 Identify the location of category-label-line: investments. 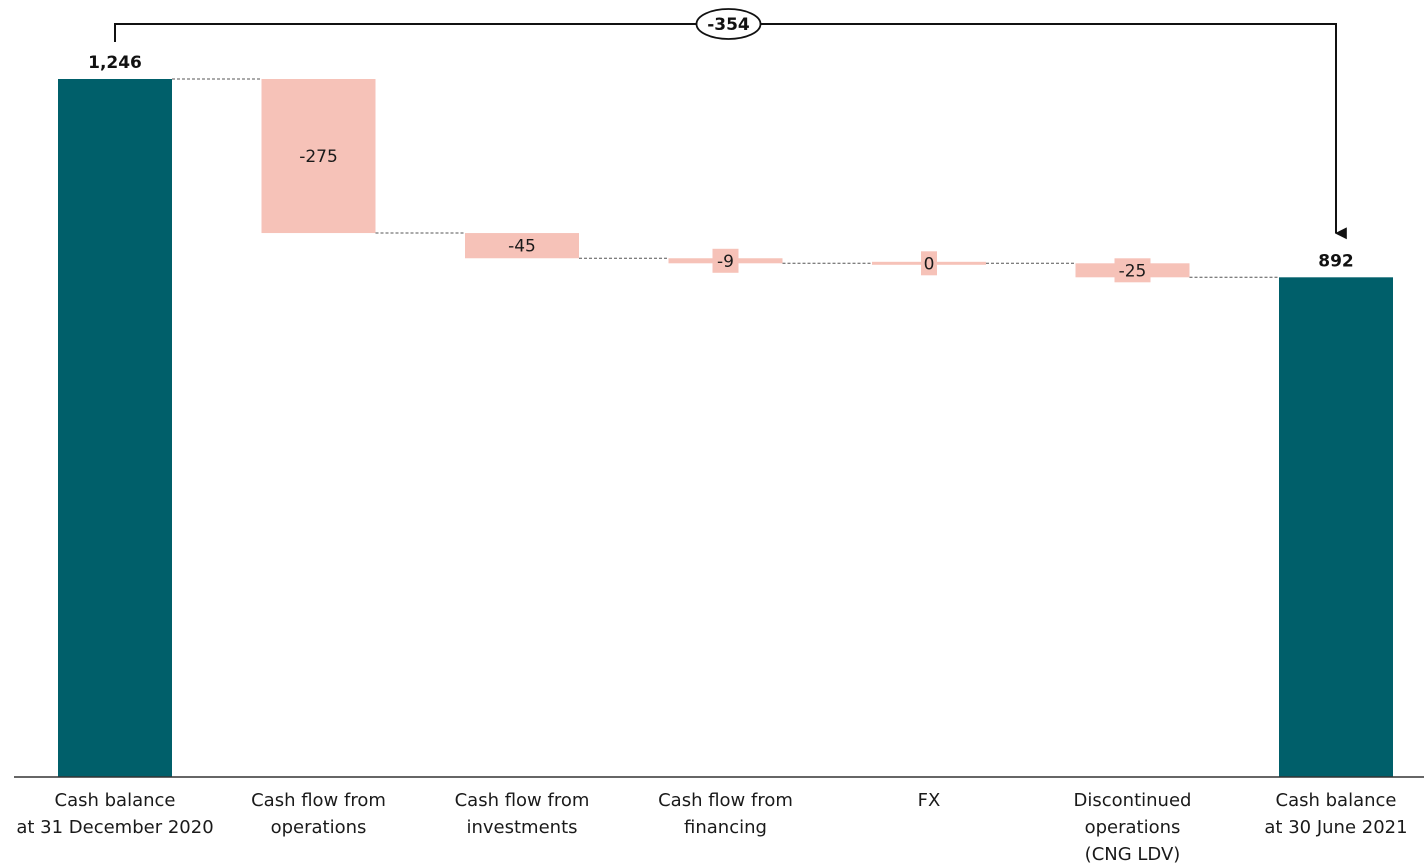
(521, 827).